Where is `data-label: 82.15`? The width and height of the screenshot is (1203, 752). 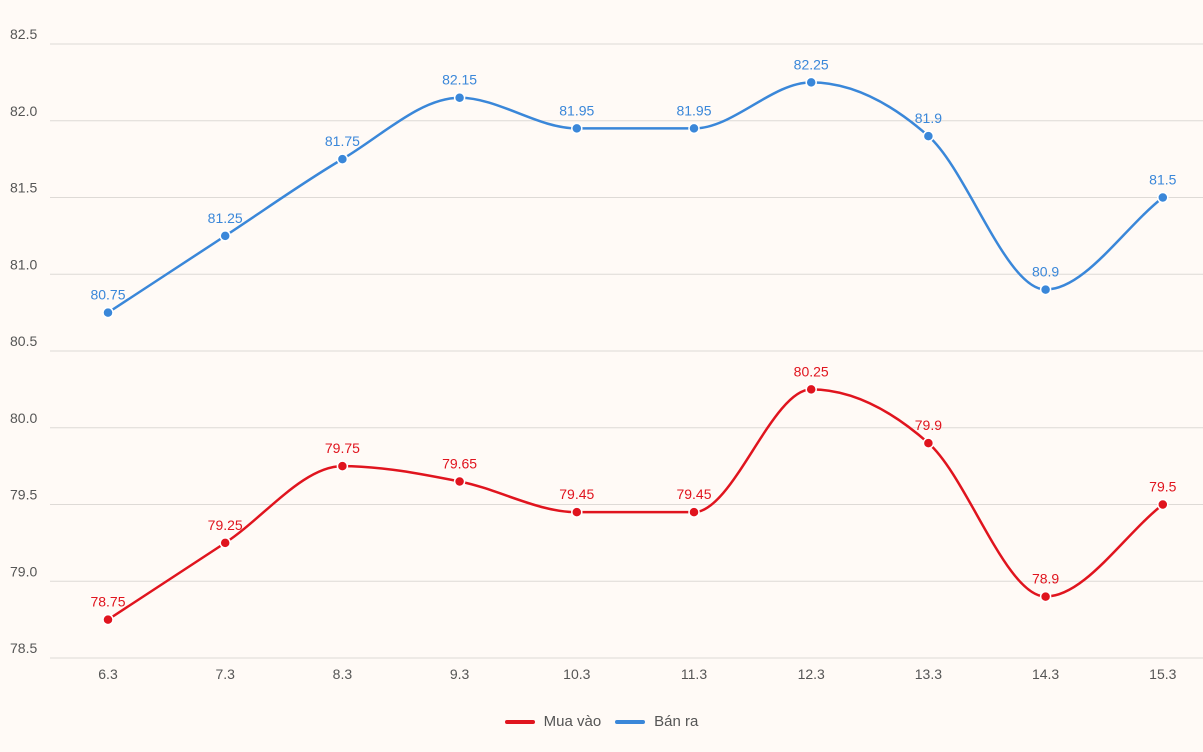 data-label: 82.15 is located at coordinates (459, 80).